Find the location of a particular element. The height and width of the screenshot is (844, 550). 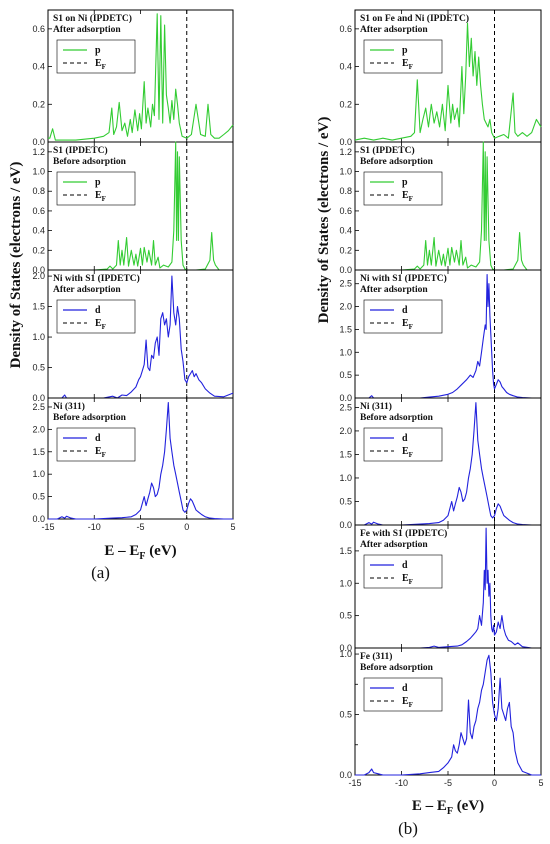

x-axis-label-subscript: F is located at coordinates (142, 556).